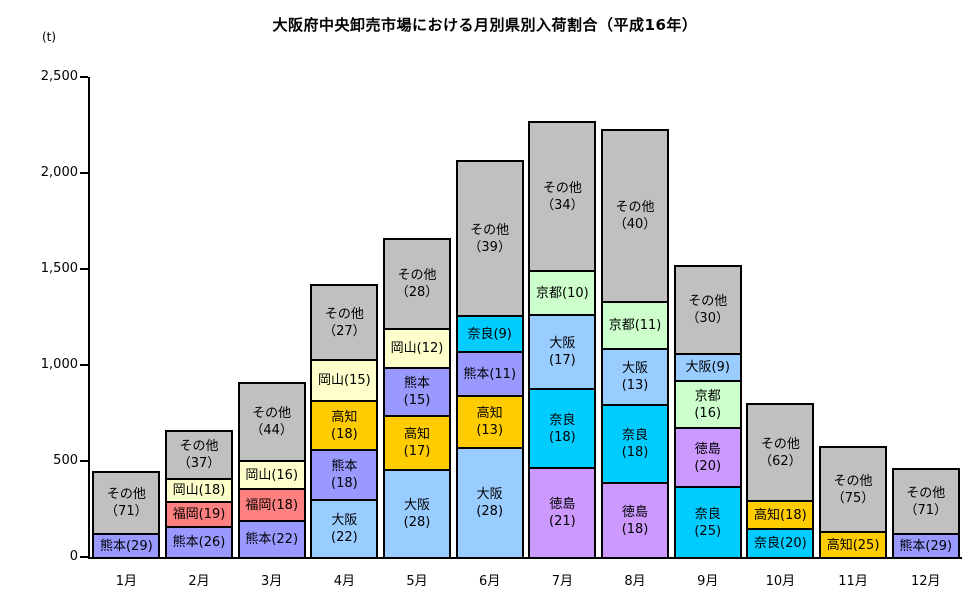 This screenshot has width=970, height=604. I want to click on segment-label: 奈良(9), so click(489, 334).